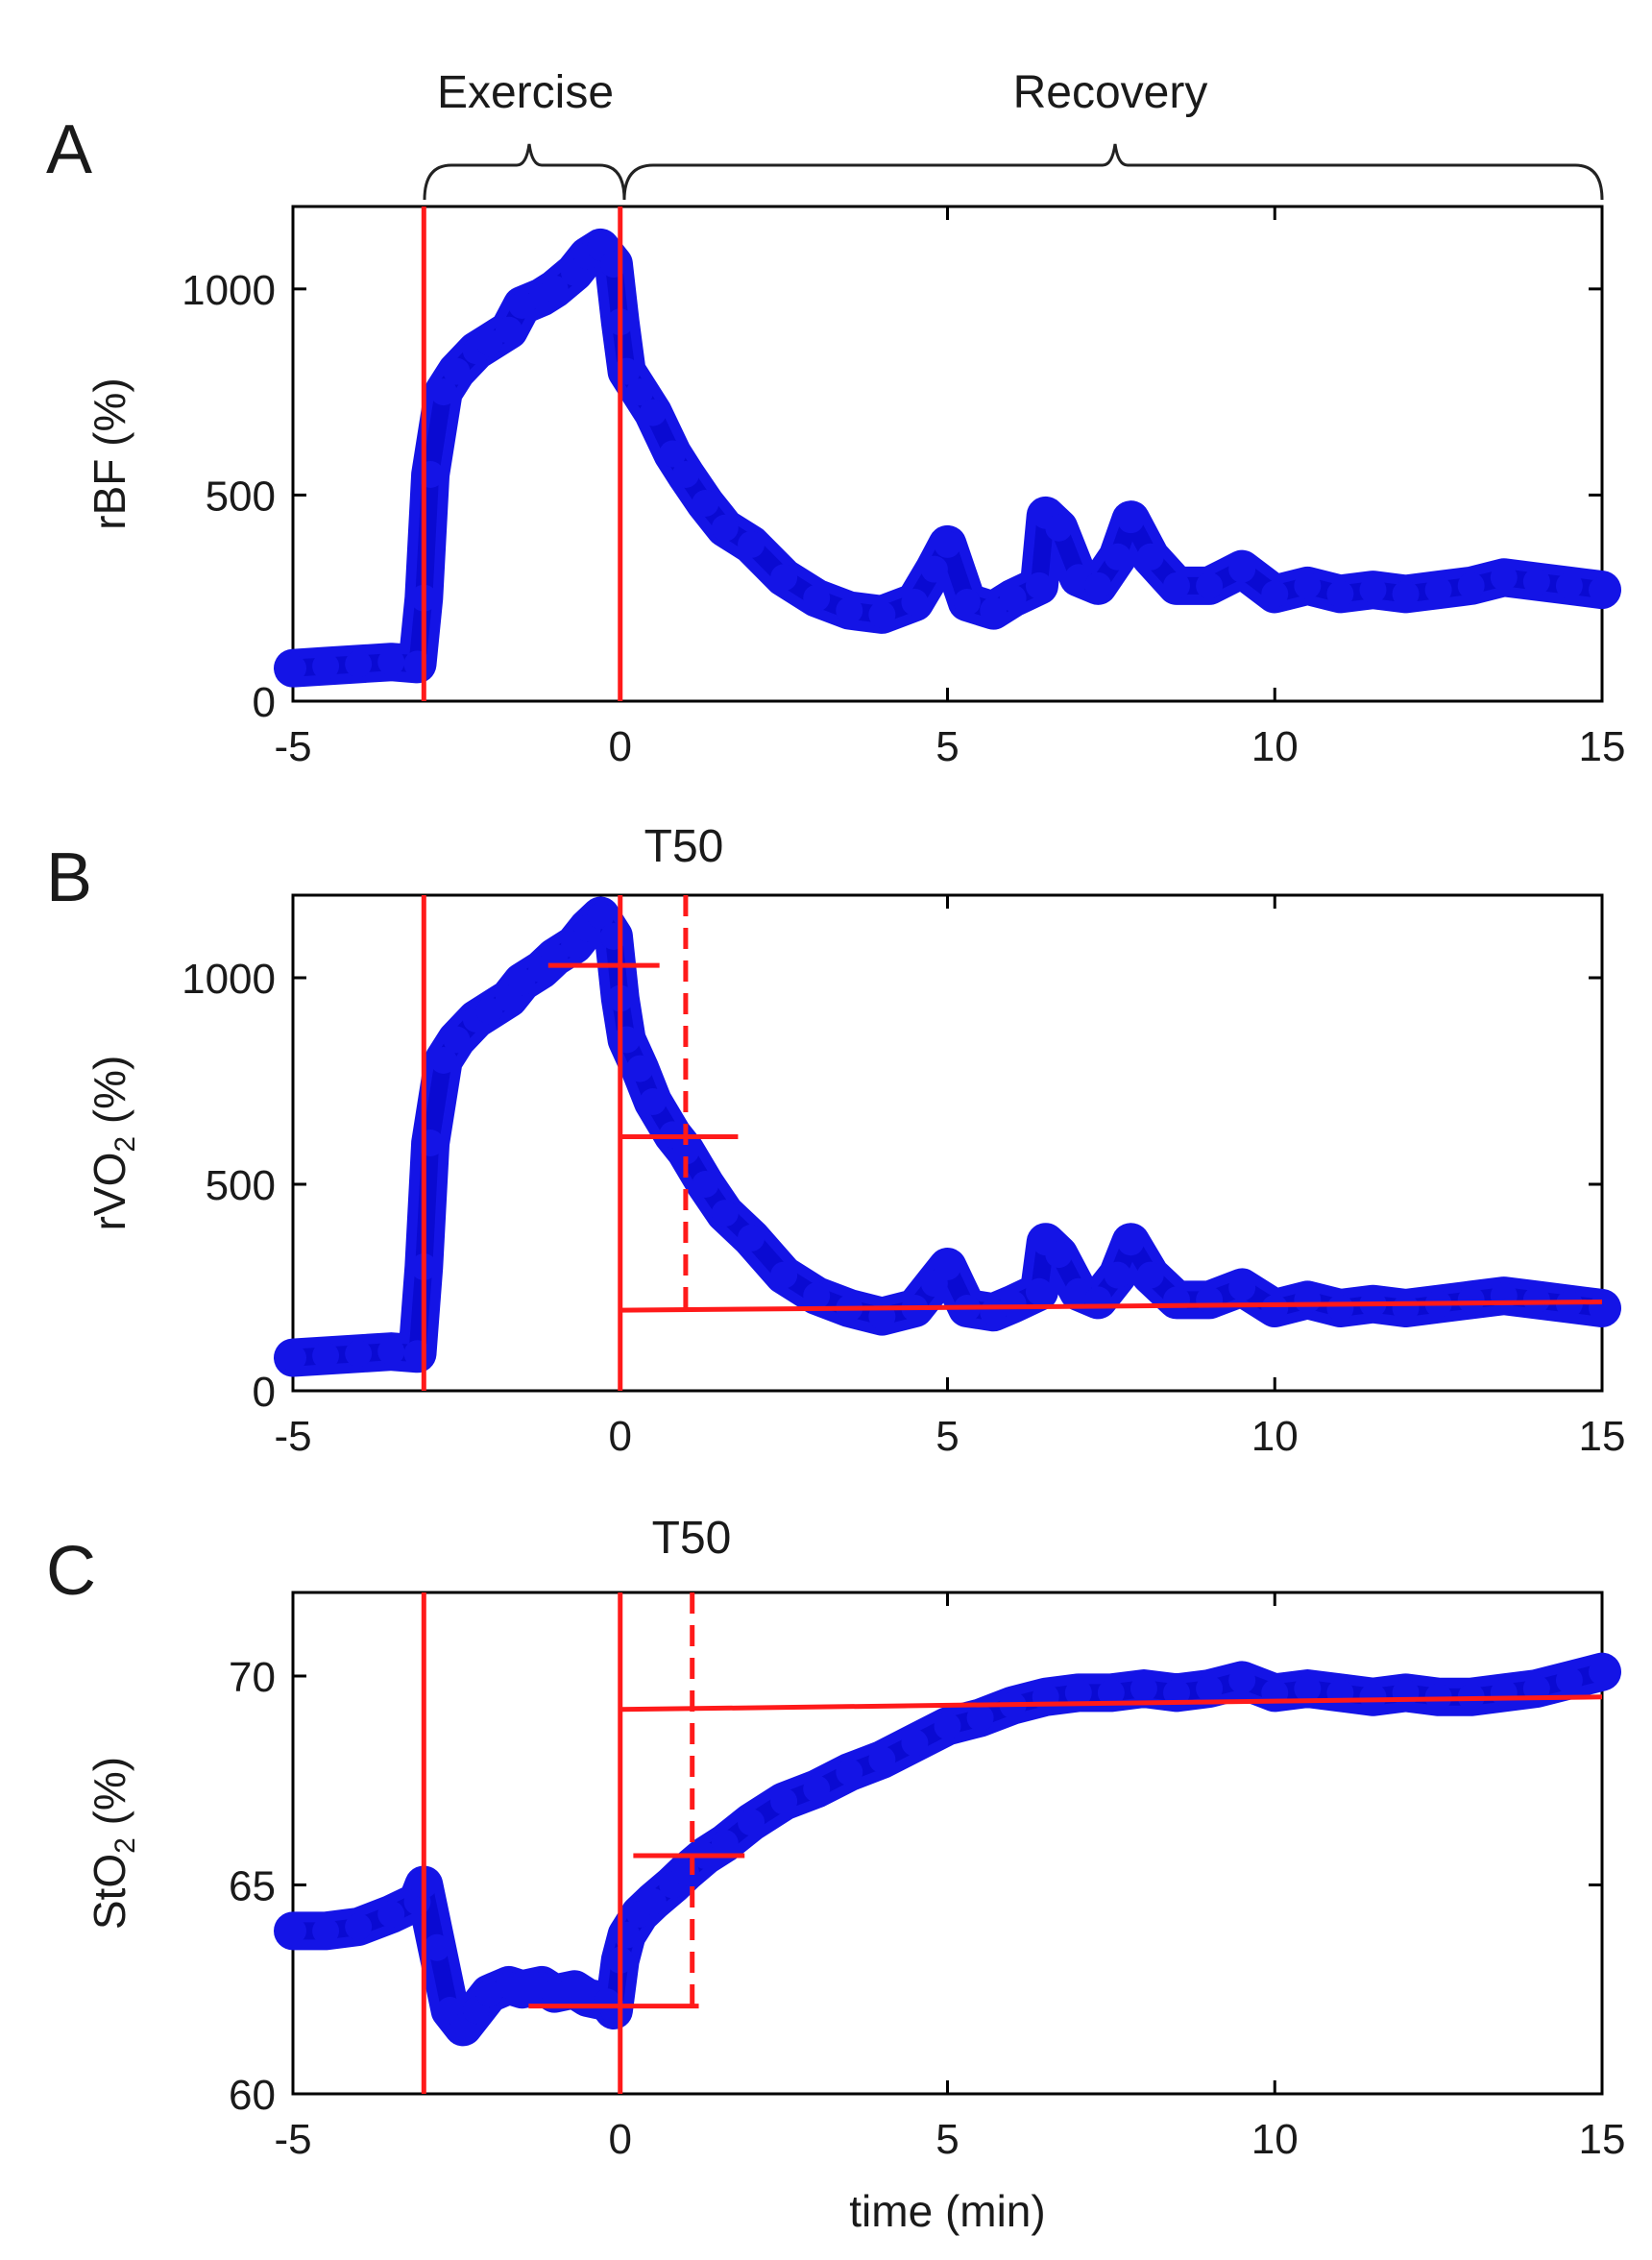  What do you see at coordinates (947, 746) in the screenshot?
I see `panel-a-xtick-label: 5` at bounding box center [947, 746].